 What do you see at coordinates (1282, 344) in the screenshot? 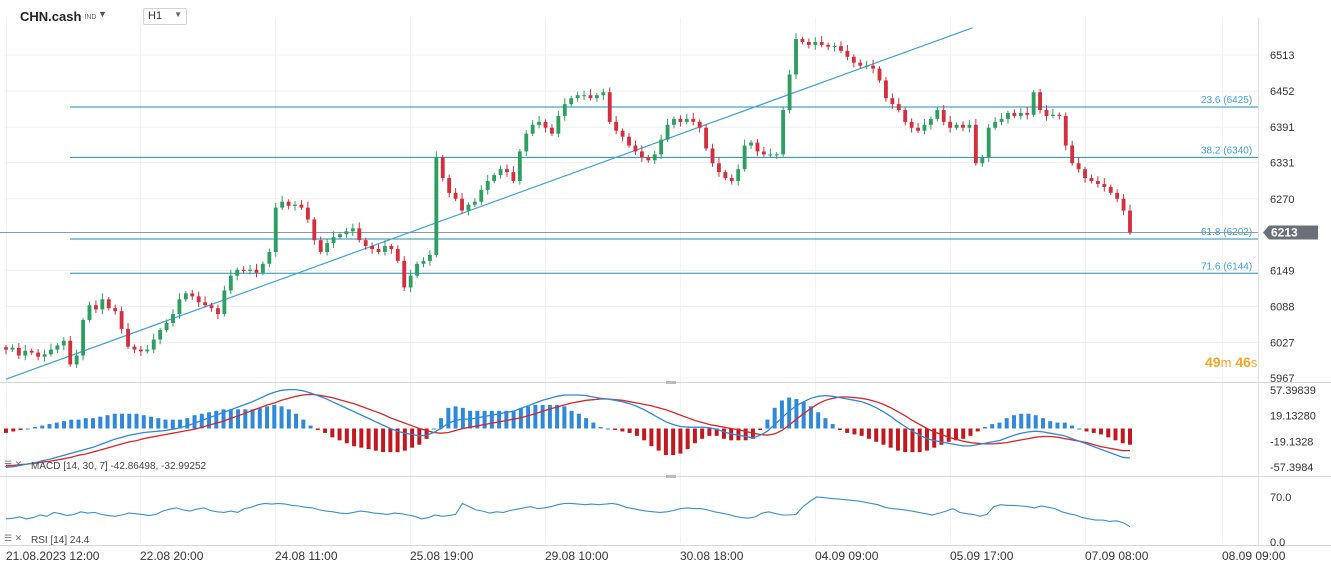
I see `price-tick-label: 6027` at bounding box center [1282, 344].